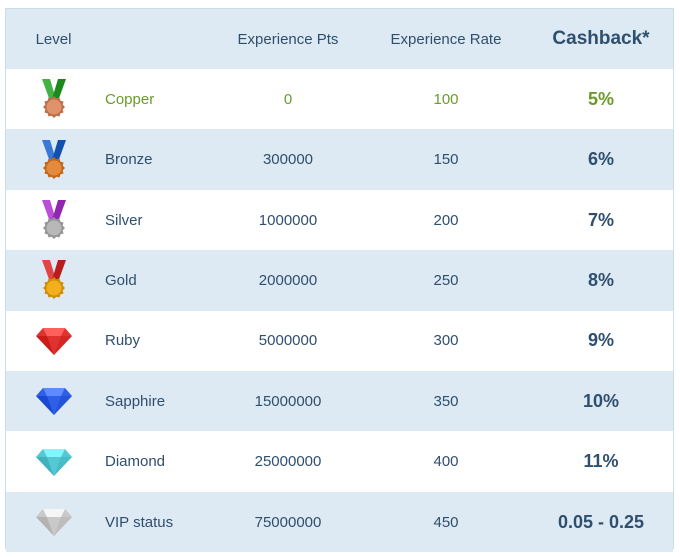 This screenshot has width=680, height=557. I want to click on experience-rate-value: 450, so click(446, 522).